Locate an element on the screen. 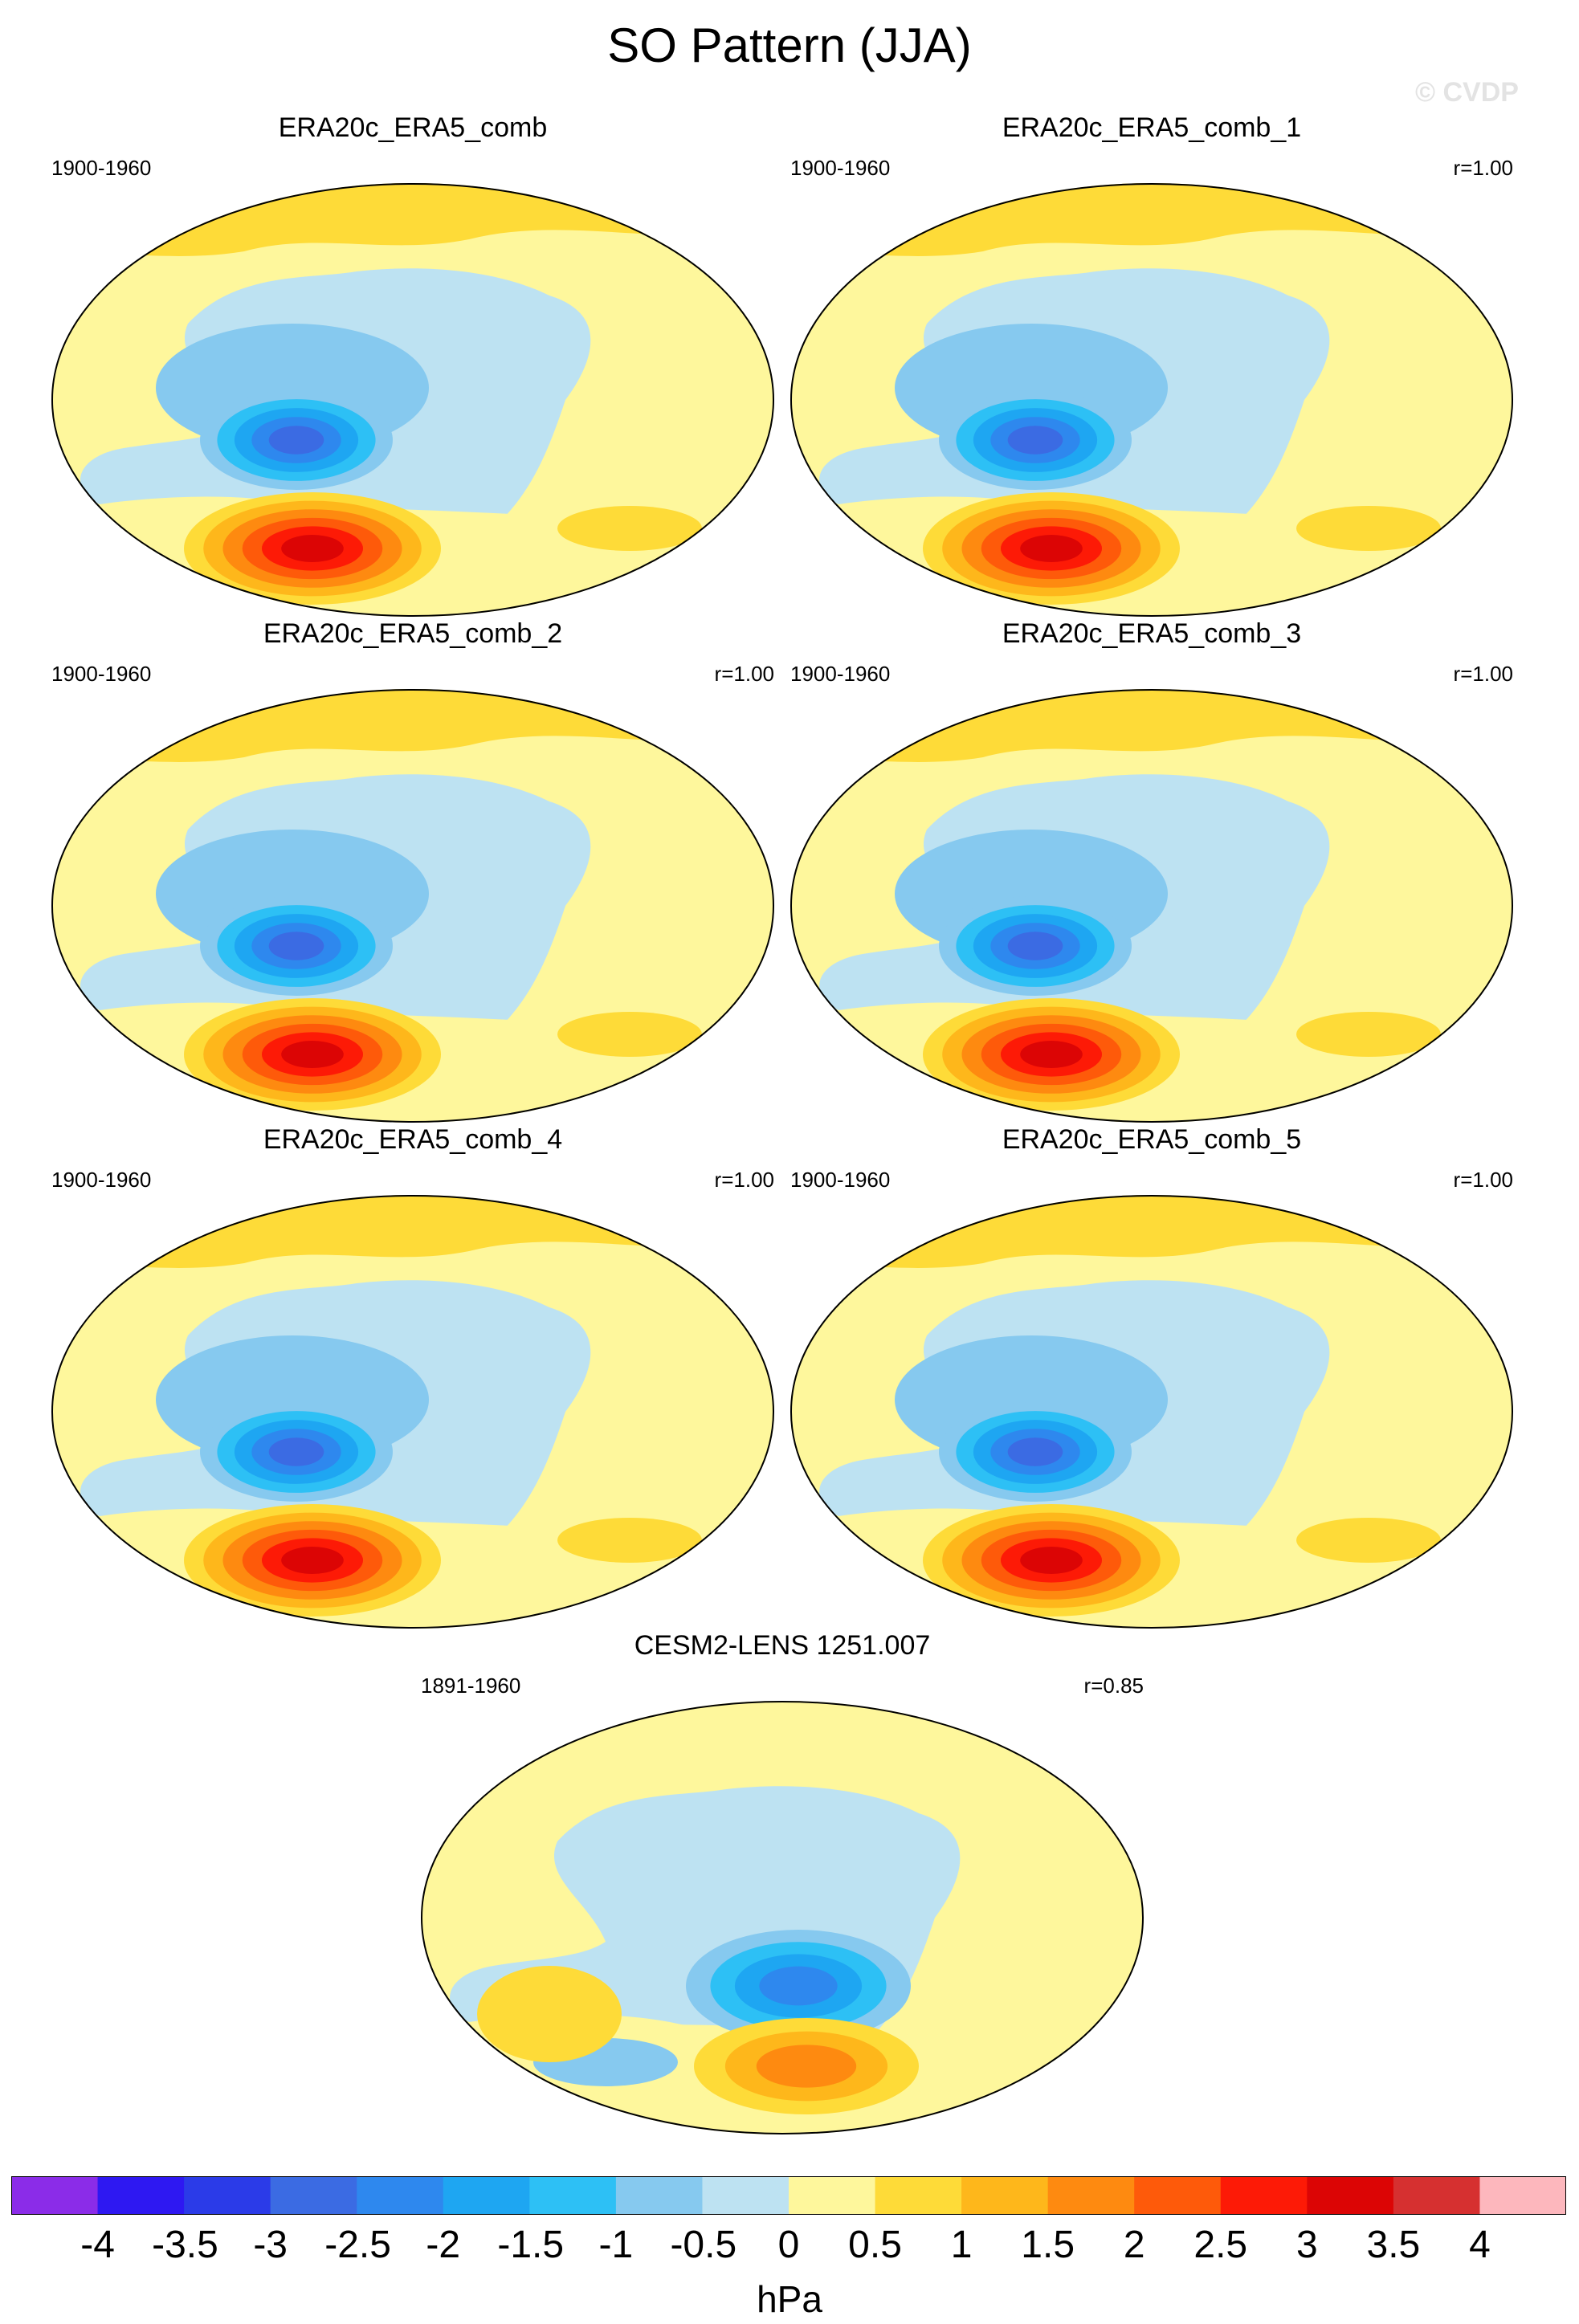 This screenshot has width=1579, height=2324. colorbar-tick-label: 2.5 is located at coordinates (1220, 2245).